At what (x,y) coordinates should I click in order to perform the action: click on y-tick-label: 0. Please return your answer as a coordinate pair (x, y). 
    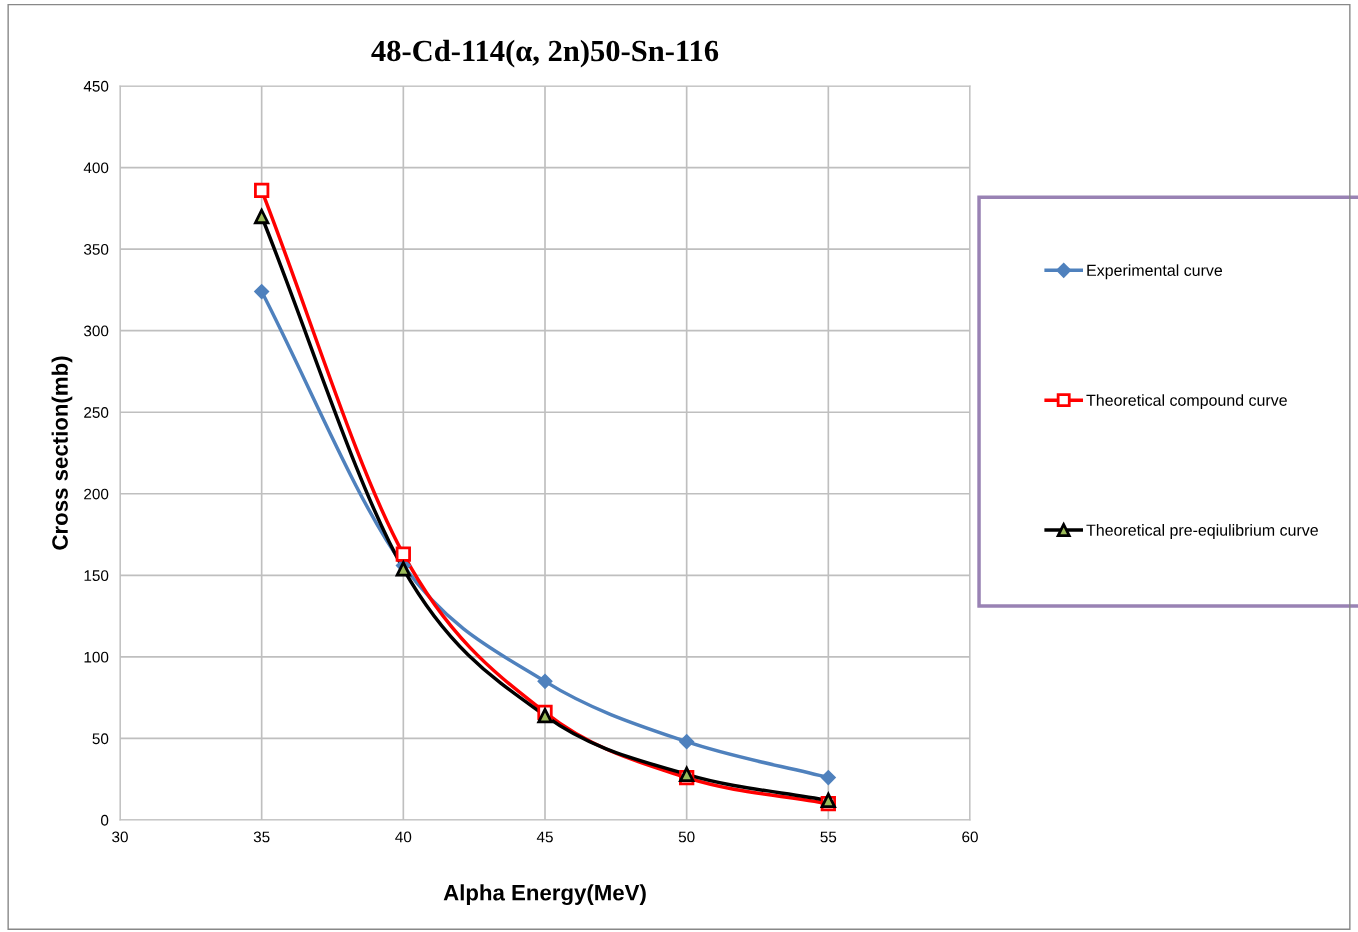
    Looking at the image, I should click on (104, 820).